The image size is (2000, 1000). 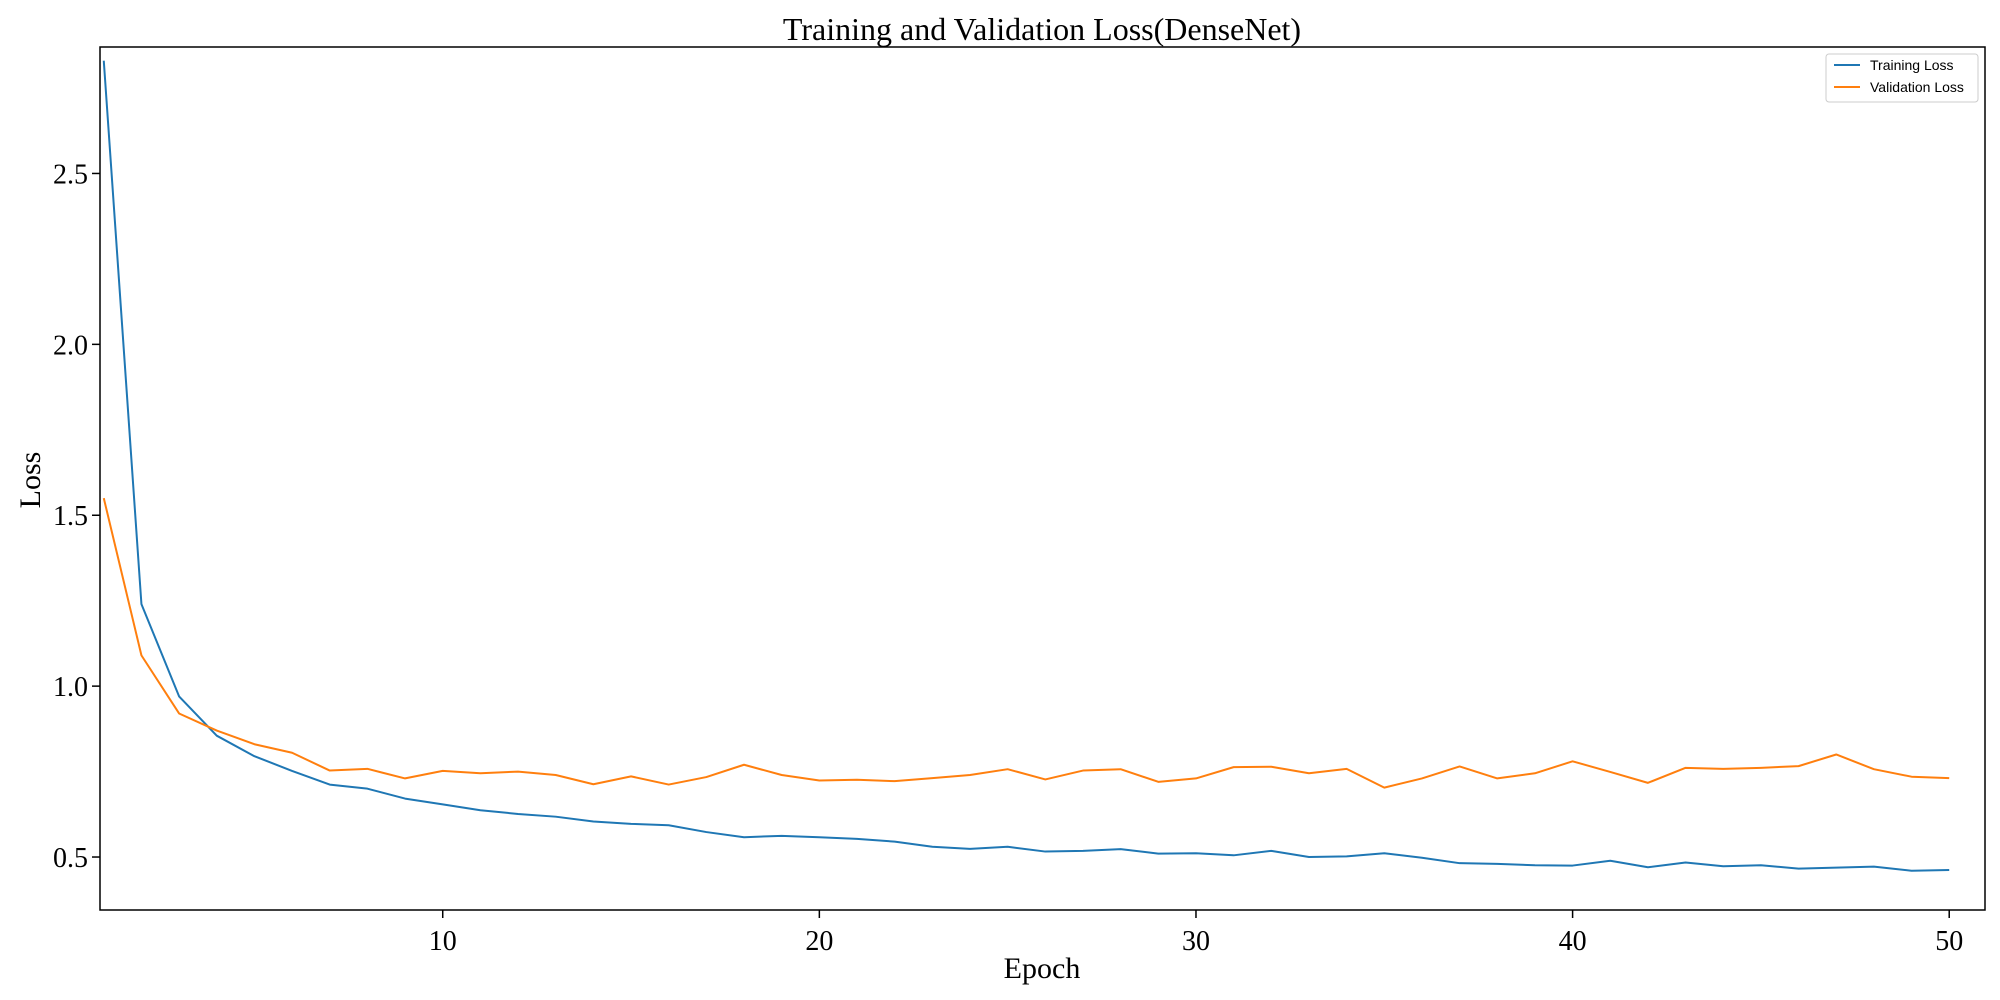 I want to click on legend-label-training: Training Loss, so click(x=1912, y=65).